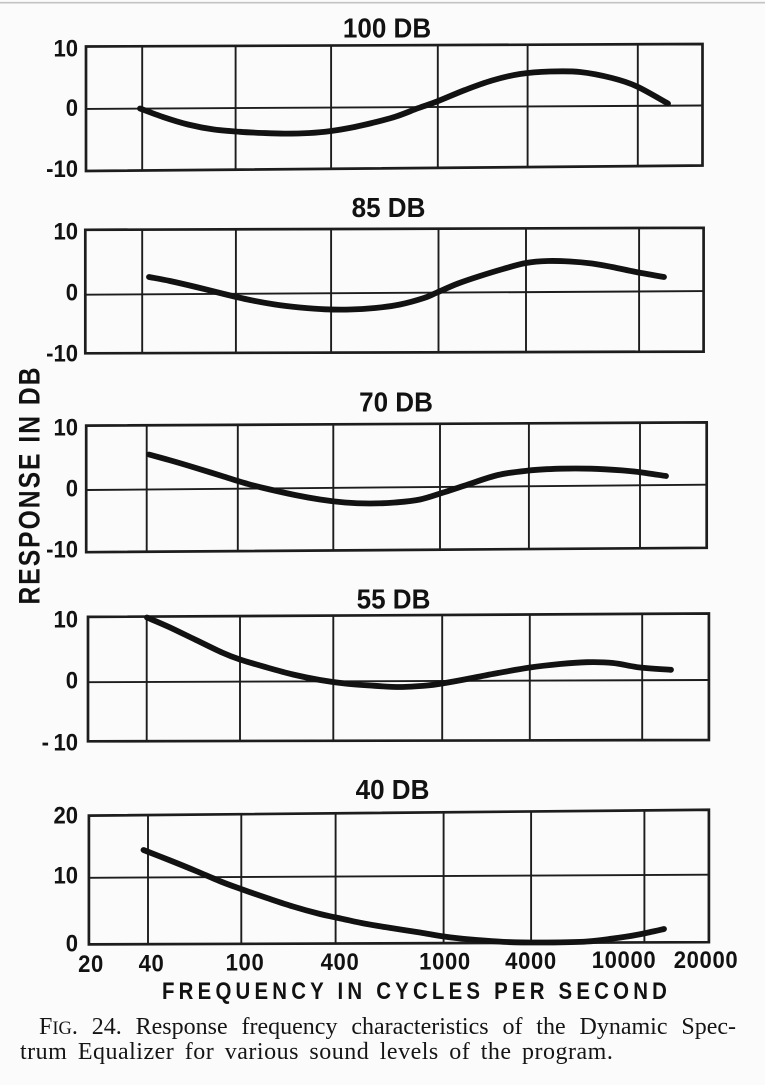 The width and height of the screenshot is (765, 1085). Describe the element at coordinates (624, 959) in the screenshot. I see `svg-text: 10000` at that location.